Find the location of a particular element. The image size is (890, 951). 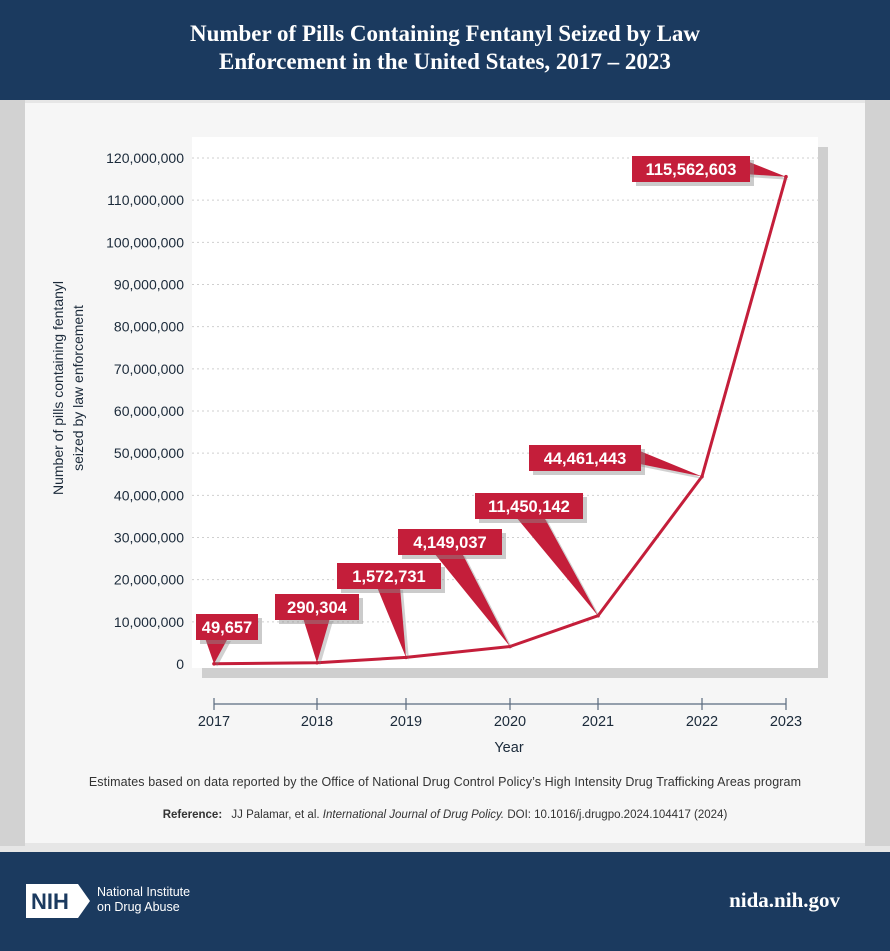

data-label: 44,461,443 is located at coordinates (585, 459).